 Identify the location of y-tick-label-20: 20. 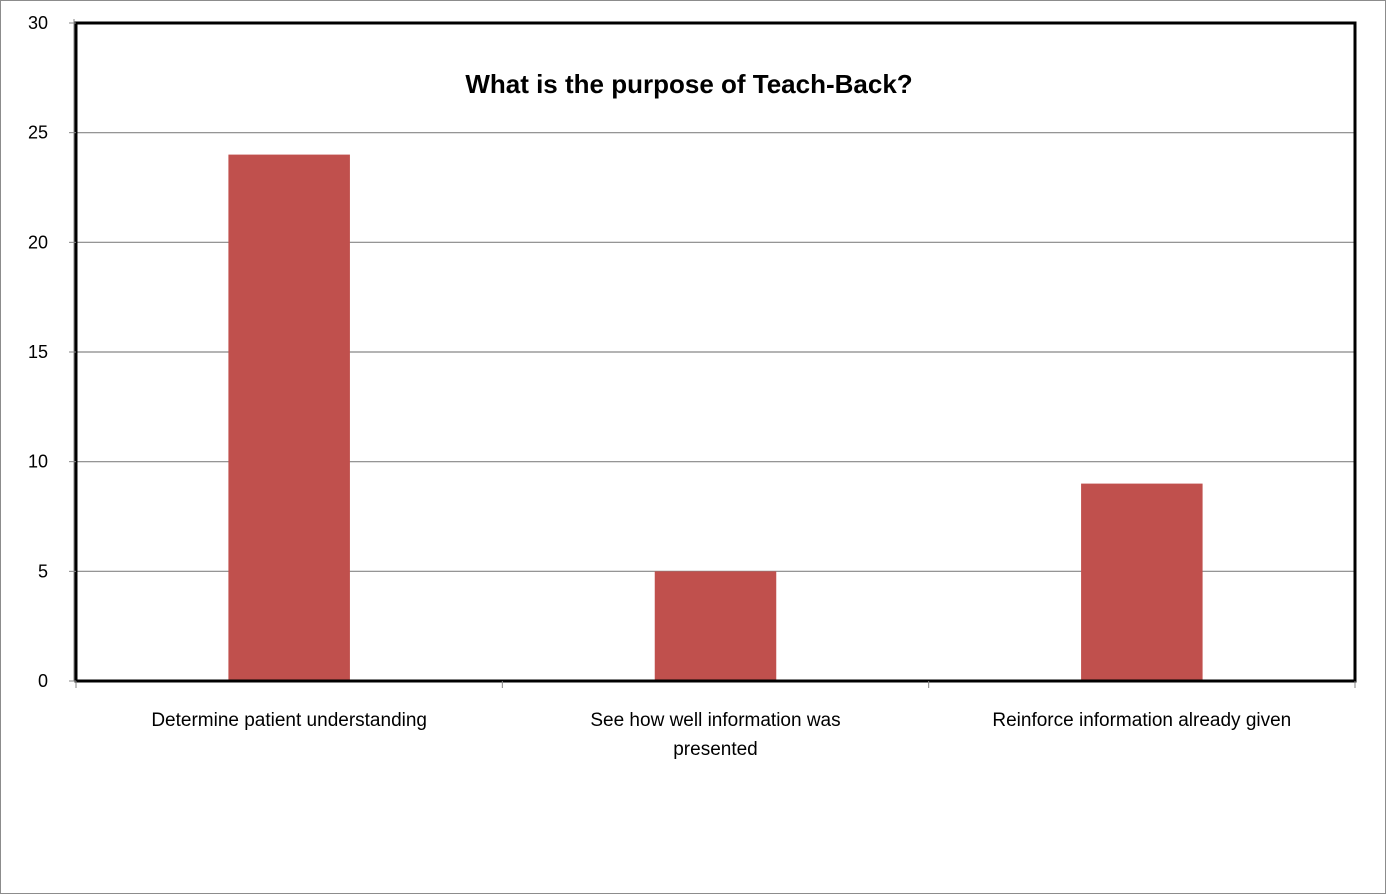
(38, 242).